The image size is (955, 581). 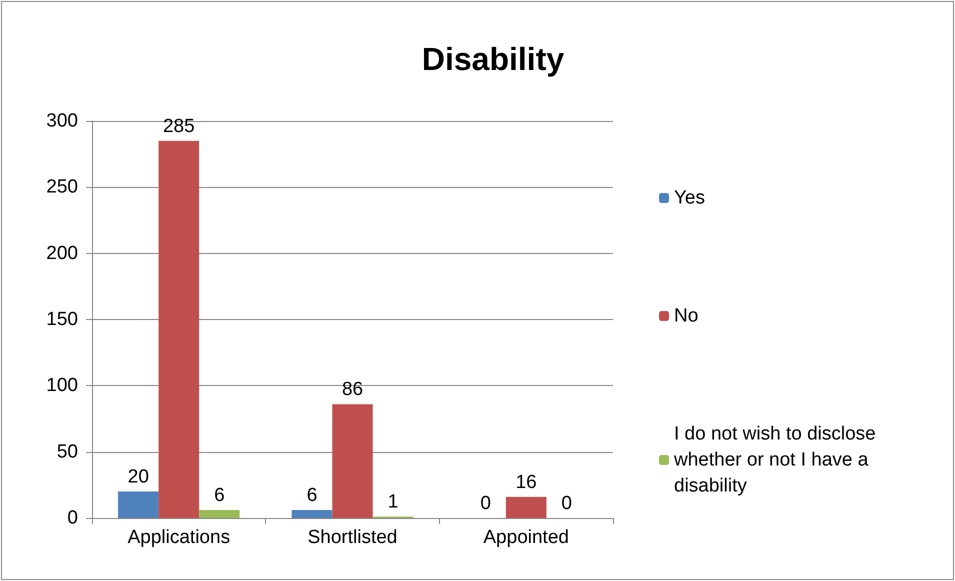 What do you see at coordinates (72, 518) in the screenshot?
I see `y-tick-label: 0` at bounding box center [72, 518].